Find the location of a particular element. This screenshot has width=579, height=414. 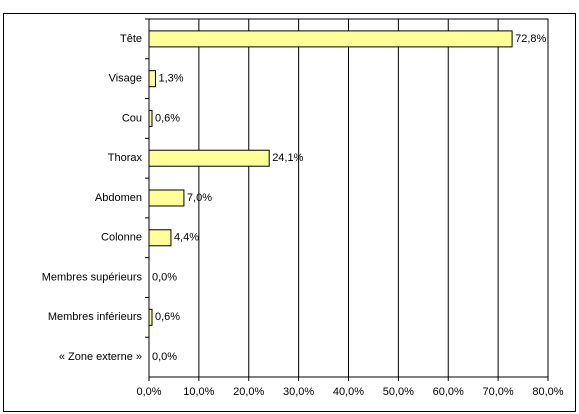

data-label: 7,0% is located at coordinates (199, 198).